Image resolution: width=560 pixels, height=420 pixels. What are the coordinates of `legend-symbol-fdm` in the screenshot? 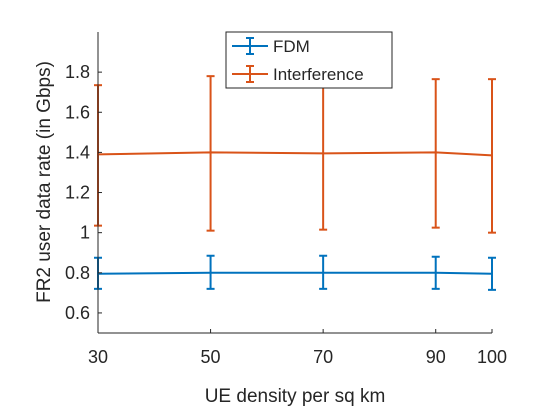 It's located at (250, 46).